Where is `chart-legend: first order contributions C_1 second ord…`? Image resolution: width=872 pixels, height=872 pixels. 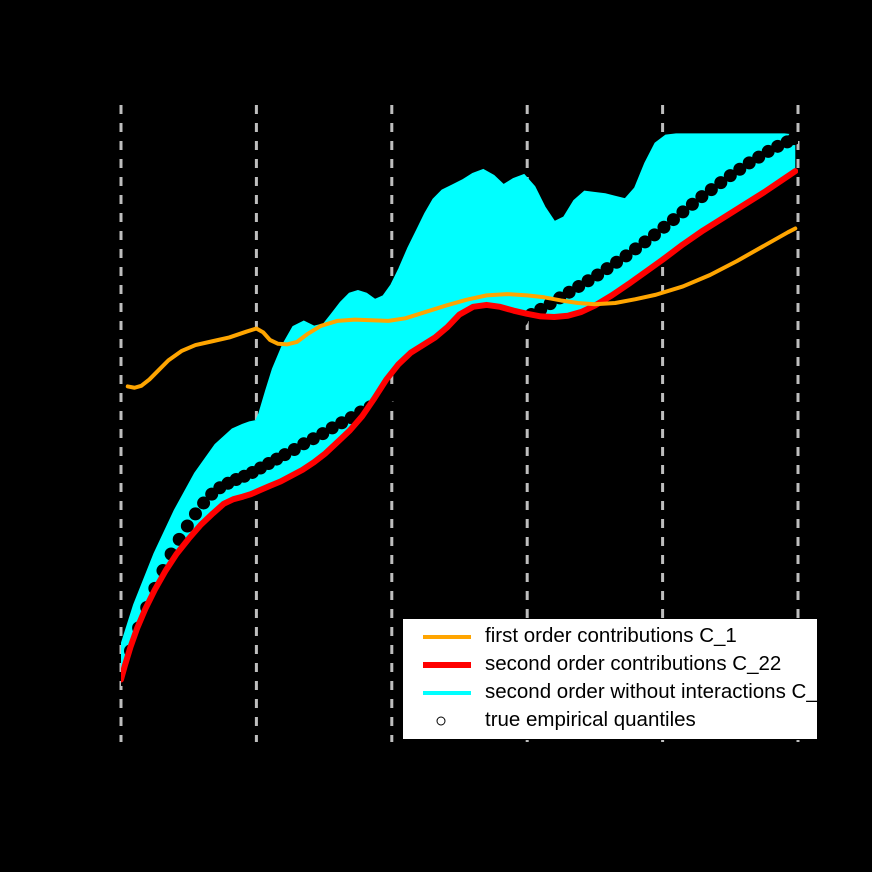 chart-legend: first order contributions C_1 second ord… is located at coordinates (615, 679).